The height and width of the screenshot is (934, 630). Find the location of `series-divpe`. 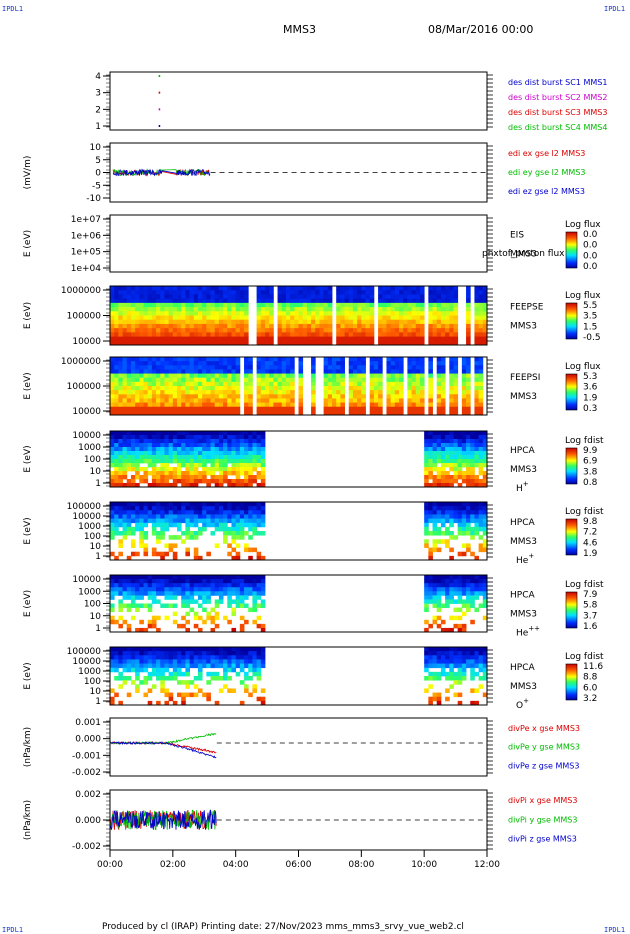

series-divpe is located at coordinates (298, 745).